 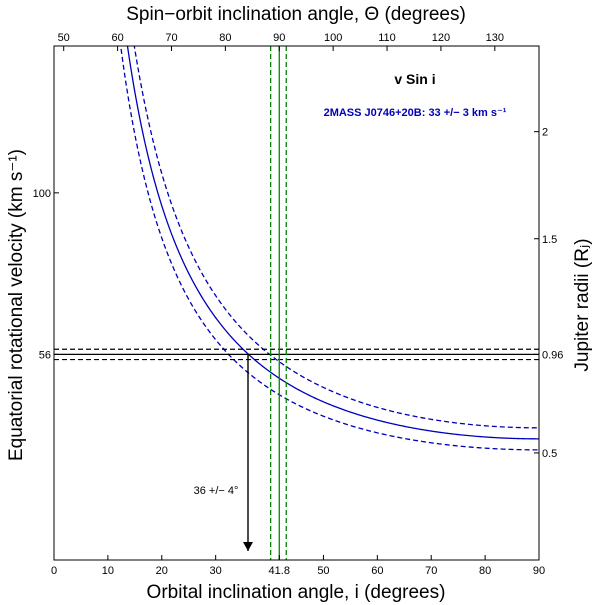 I want to click on x-tick-label: 50, so click(x=323, y=571).